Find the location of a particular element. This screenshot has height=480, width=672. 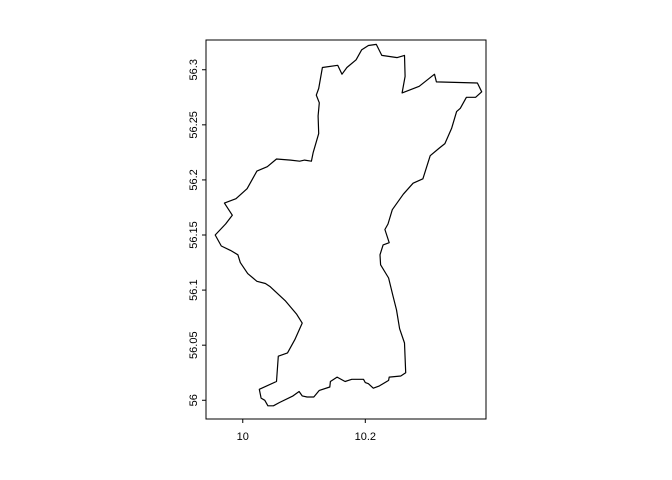

y-tick-label: 56.1 is located at coordinates (194, 289).